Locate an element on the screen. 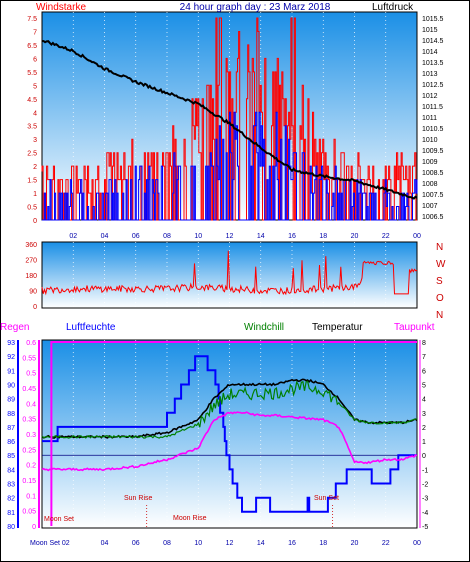  humidity-axis-tick: 93 is located at coordinates (11, 343).